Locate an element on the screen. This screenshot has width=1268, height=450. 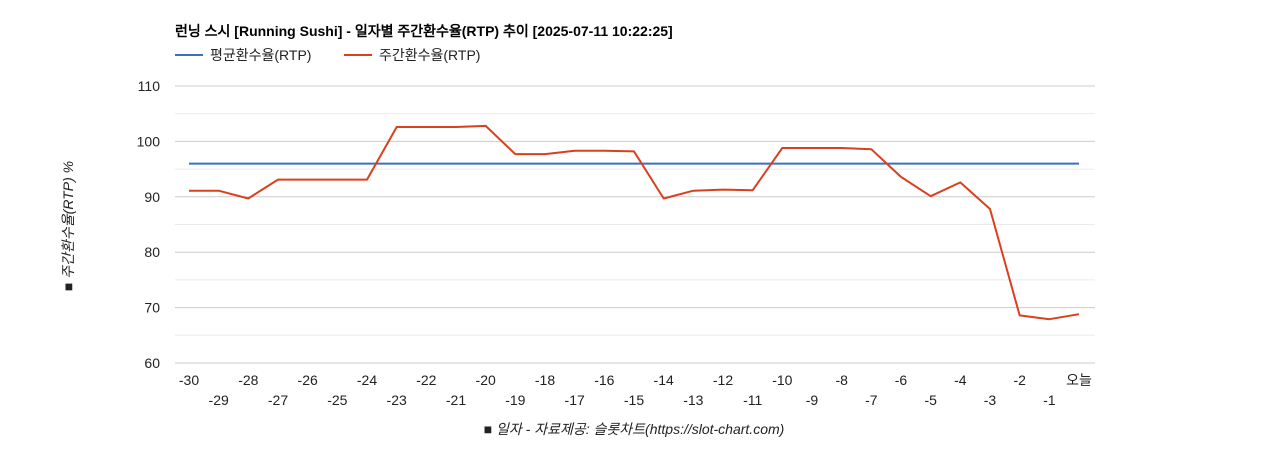
x-tick-label: -1 is located at coordinates (1049, 400).